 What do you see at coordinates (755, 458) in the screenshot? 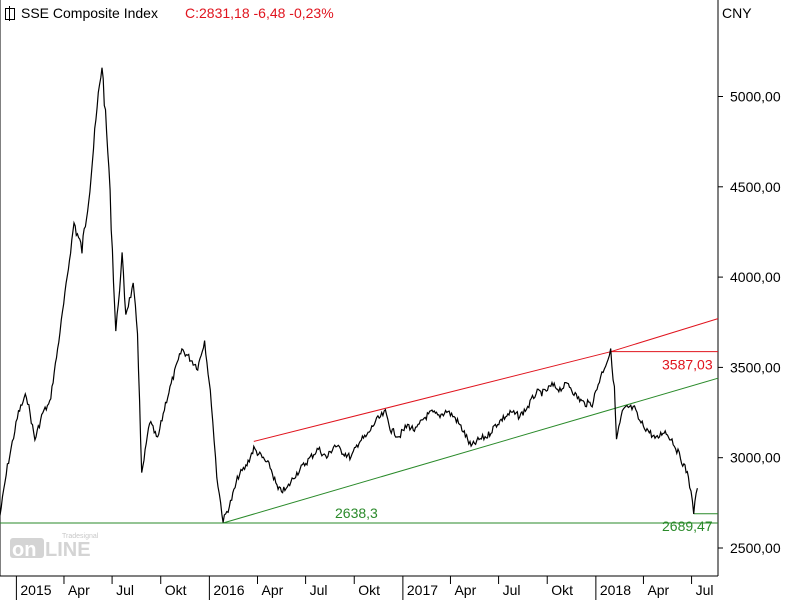
I see `y-tick-label: 3000,00` at bounding box center [755, 458].